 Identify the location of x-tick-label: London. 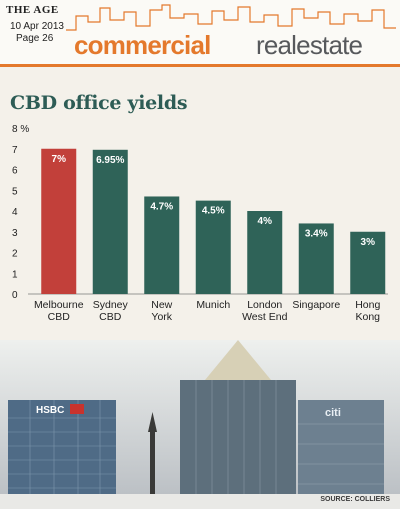
(264, 305).